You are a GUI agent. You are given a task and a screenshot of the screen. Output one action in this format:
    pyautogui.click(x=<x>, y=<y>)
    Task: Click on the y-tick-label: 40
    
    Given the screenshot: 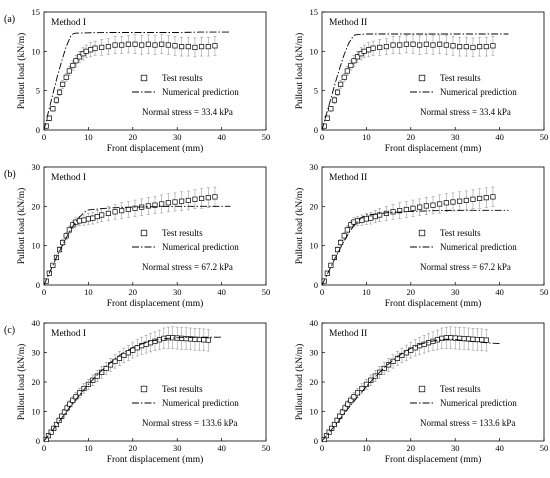 What is the action you would take?
    pyautogui.click(x=36, y=323)
    